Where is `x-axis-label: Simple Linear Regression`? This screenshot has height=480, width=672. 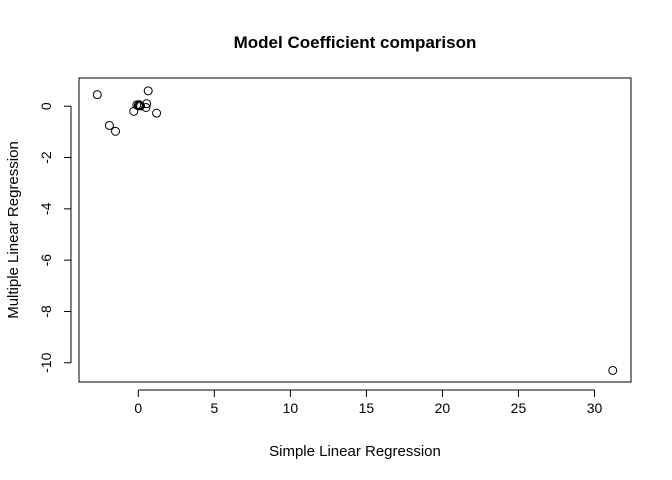
x-axis-label: Simple Linear Regression is located at coordinates (355, 451).